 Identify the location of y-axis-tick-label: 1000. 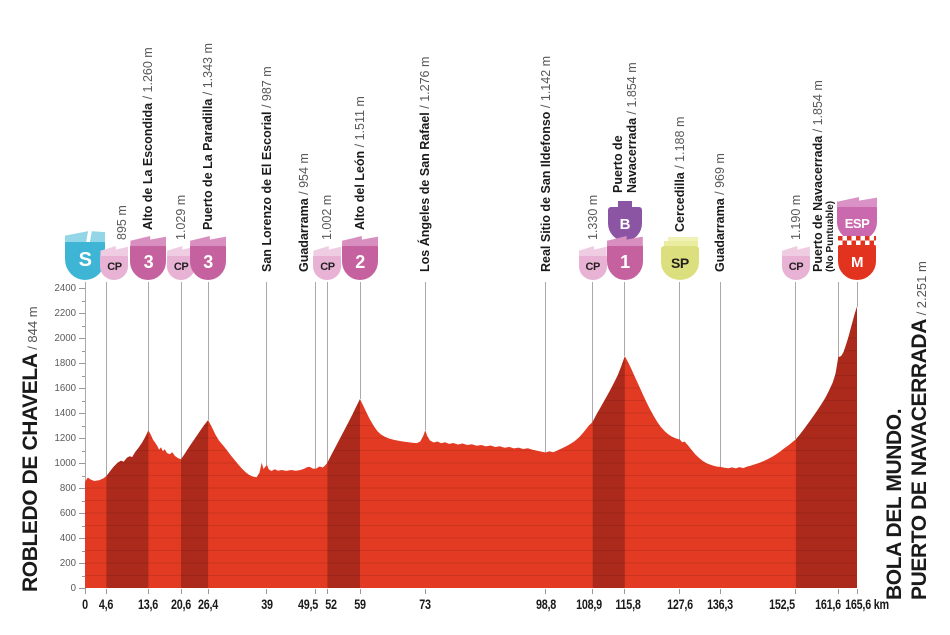
(65, 463).